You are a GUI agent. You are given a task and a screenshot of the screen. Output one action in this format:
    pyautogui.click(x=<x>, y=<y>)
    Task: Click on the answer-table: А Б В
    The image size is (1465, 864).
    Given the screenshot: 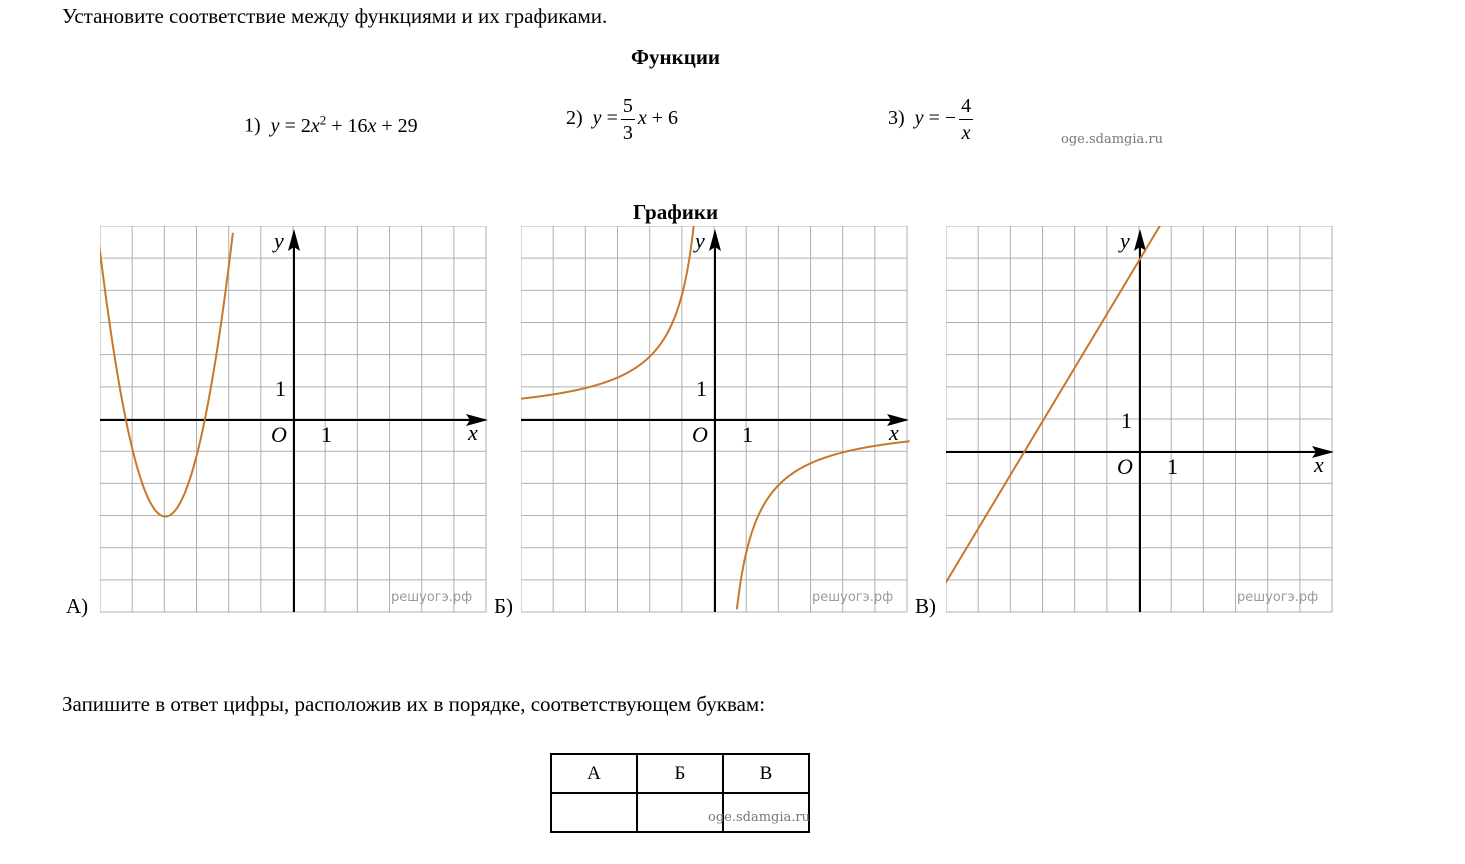 What is the action you would take?
    pyautogui.click(x=680, y=793)
    